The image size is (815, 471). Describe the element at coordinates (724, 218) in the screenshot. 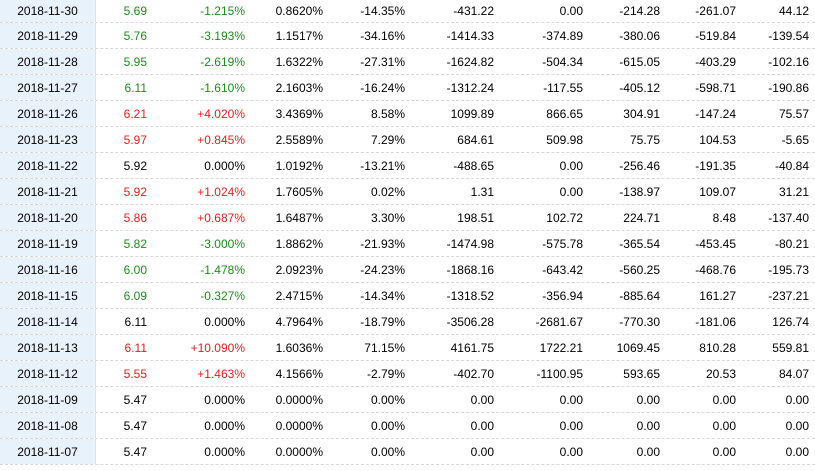

I see `value-cell: 8.48` at that location.